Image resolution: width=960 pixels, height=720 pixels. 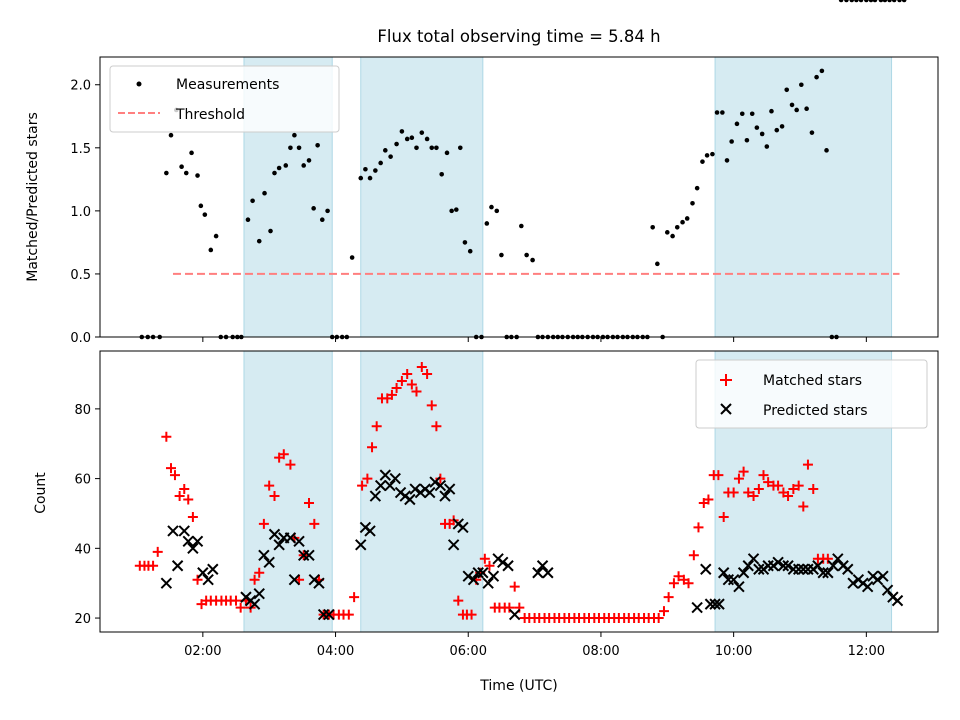 I want to click on bottom-y-axis-label: Count, so click(x=41, y=493).